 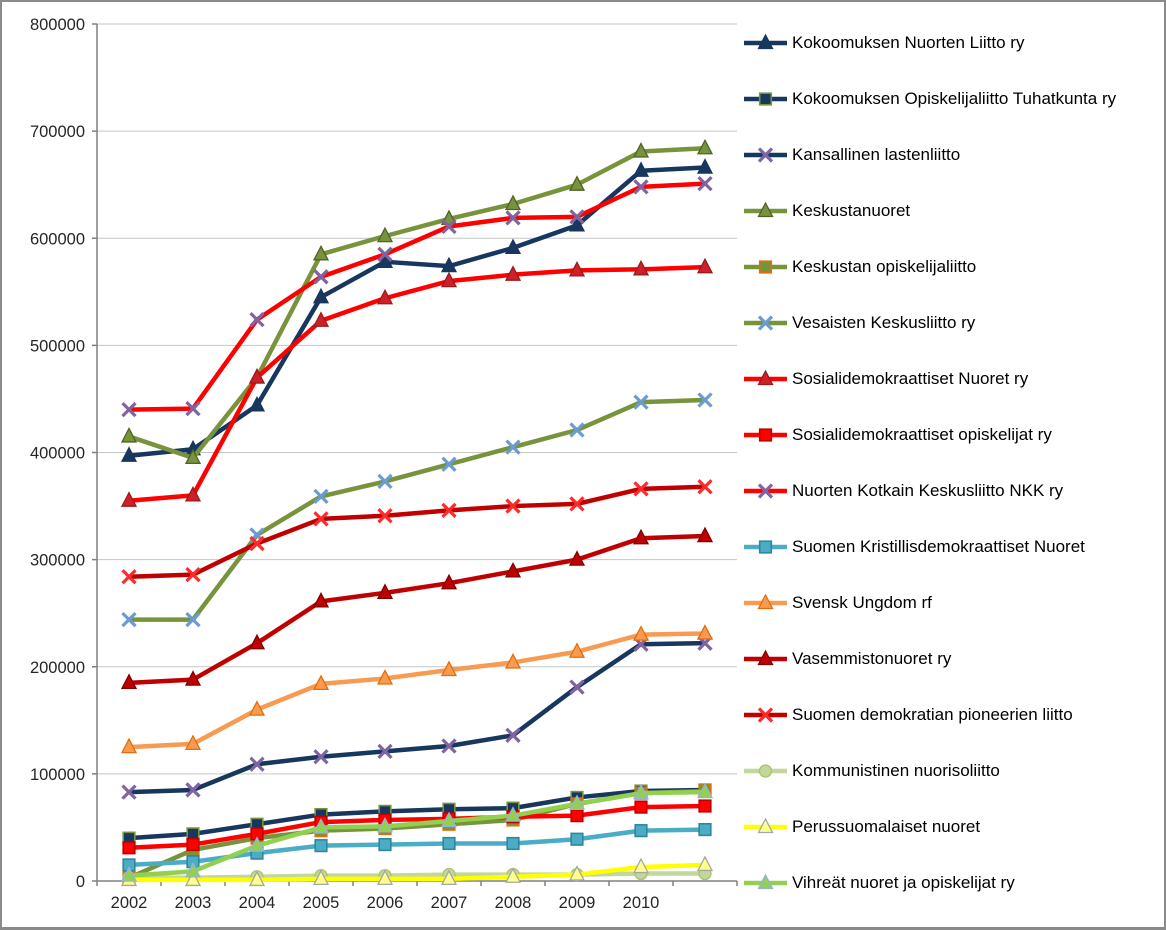 What do you see at coordinates (765, 771) in the screenshot?
I see `circle-marker-icon` at bounding box center [765, 771].